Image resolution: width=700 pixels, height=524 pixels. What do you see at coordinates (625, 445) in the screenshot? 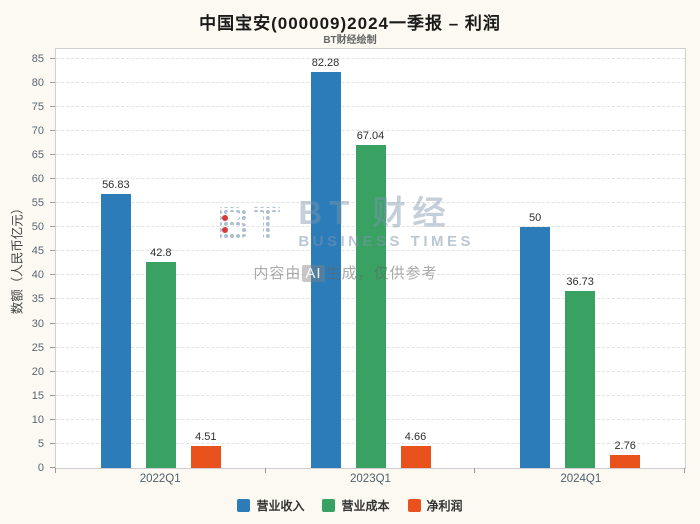
I see `bar-value-label: 2.76` at bounding box center [625, 445].